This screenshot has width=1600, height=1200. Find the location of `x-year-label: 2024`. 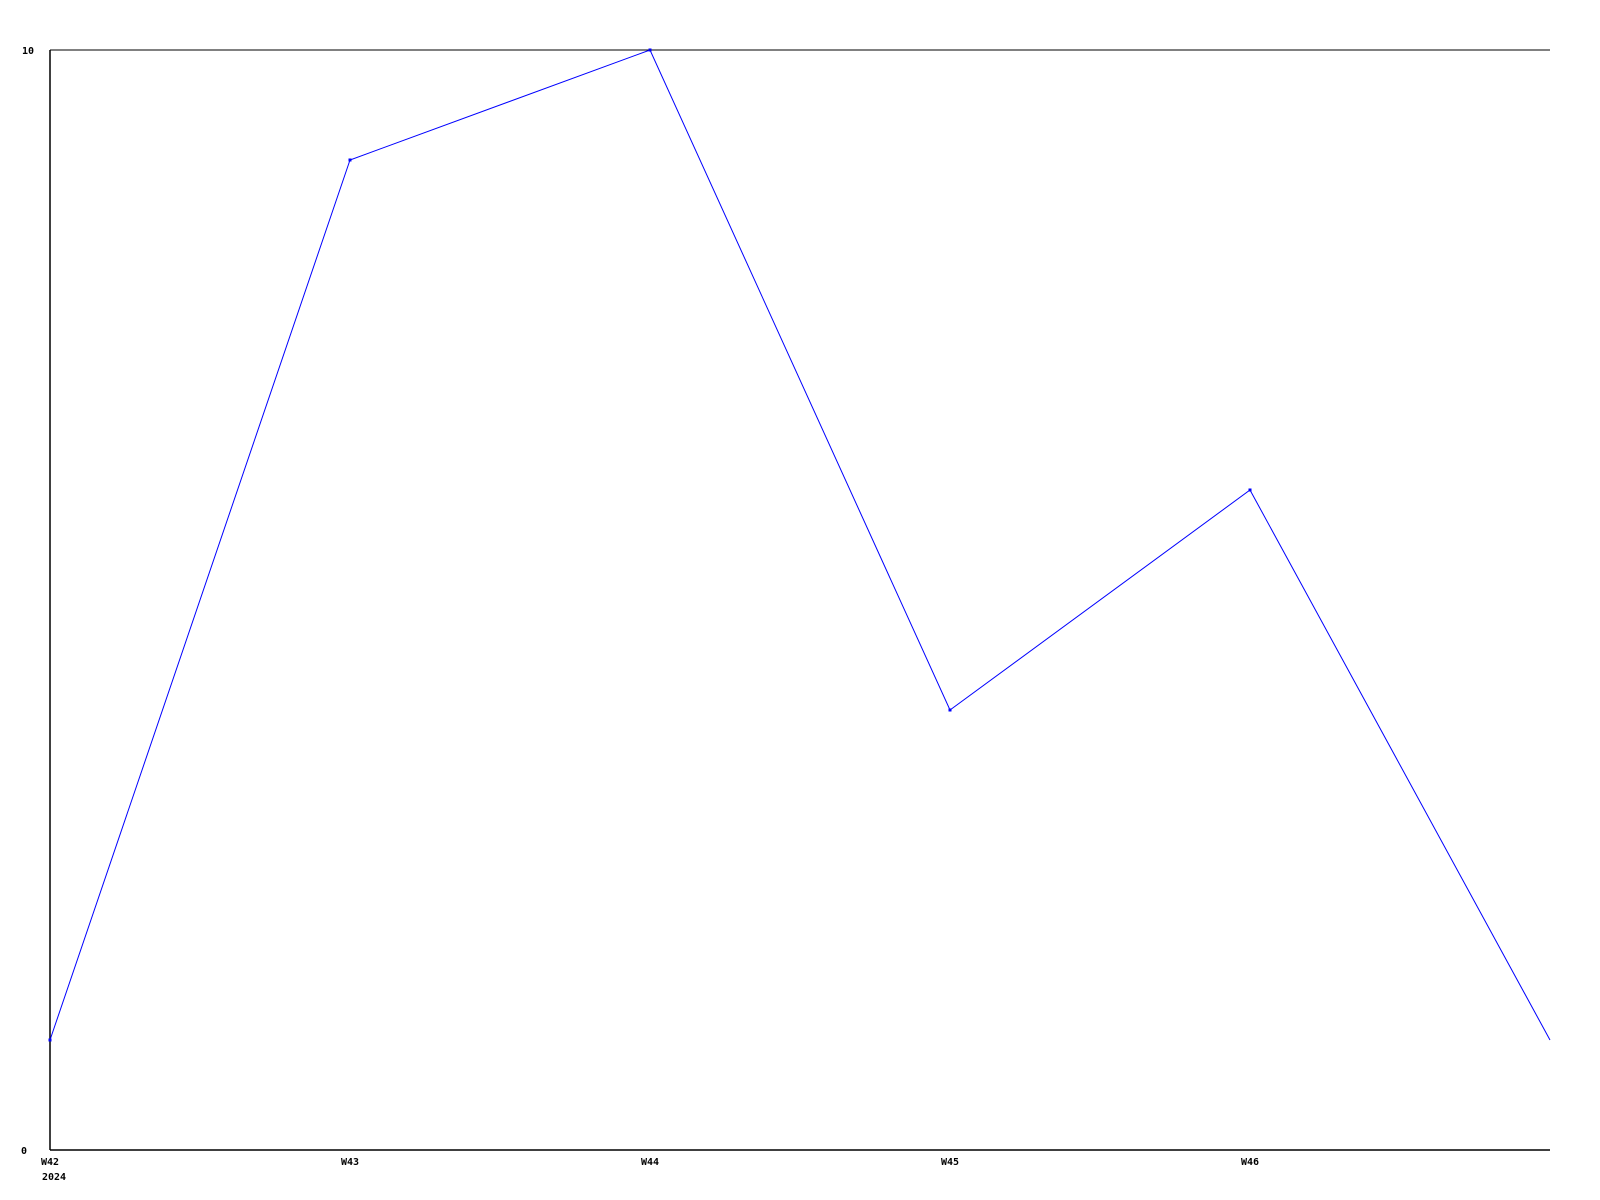

x-year-label: 2024 is located at coordinates (54, 1177).